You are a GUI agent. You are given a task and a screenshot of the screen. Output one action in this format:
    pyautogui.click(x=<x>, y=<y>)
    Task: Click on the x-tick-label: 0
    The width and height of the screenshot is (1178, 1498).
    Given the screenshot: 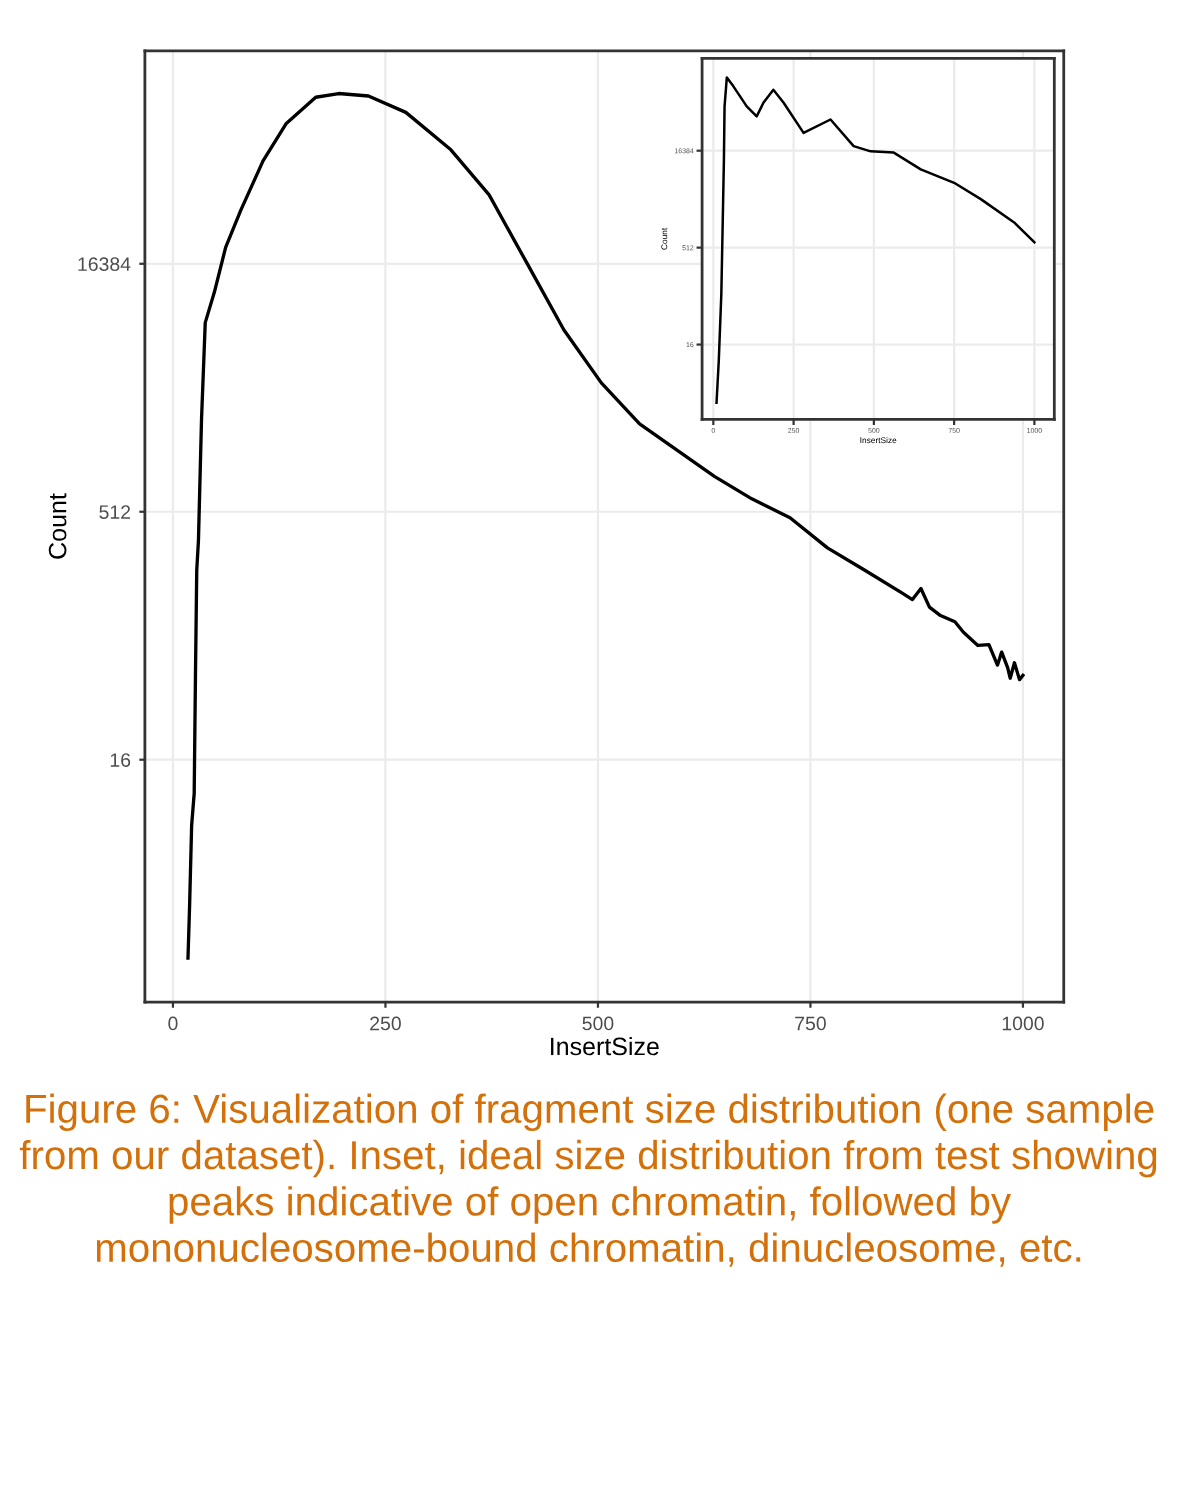 What is the action you would take?
    pyautogui.click(x=173, y=1023)
    